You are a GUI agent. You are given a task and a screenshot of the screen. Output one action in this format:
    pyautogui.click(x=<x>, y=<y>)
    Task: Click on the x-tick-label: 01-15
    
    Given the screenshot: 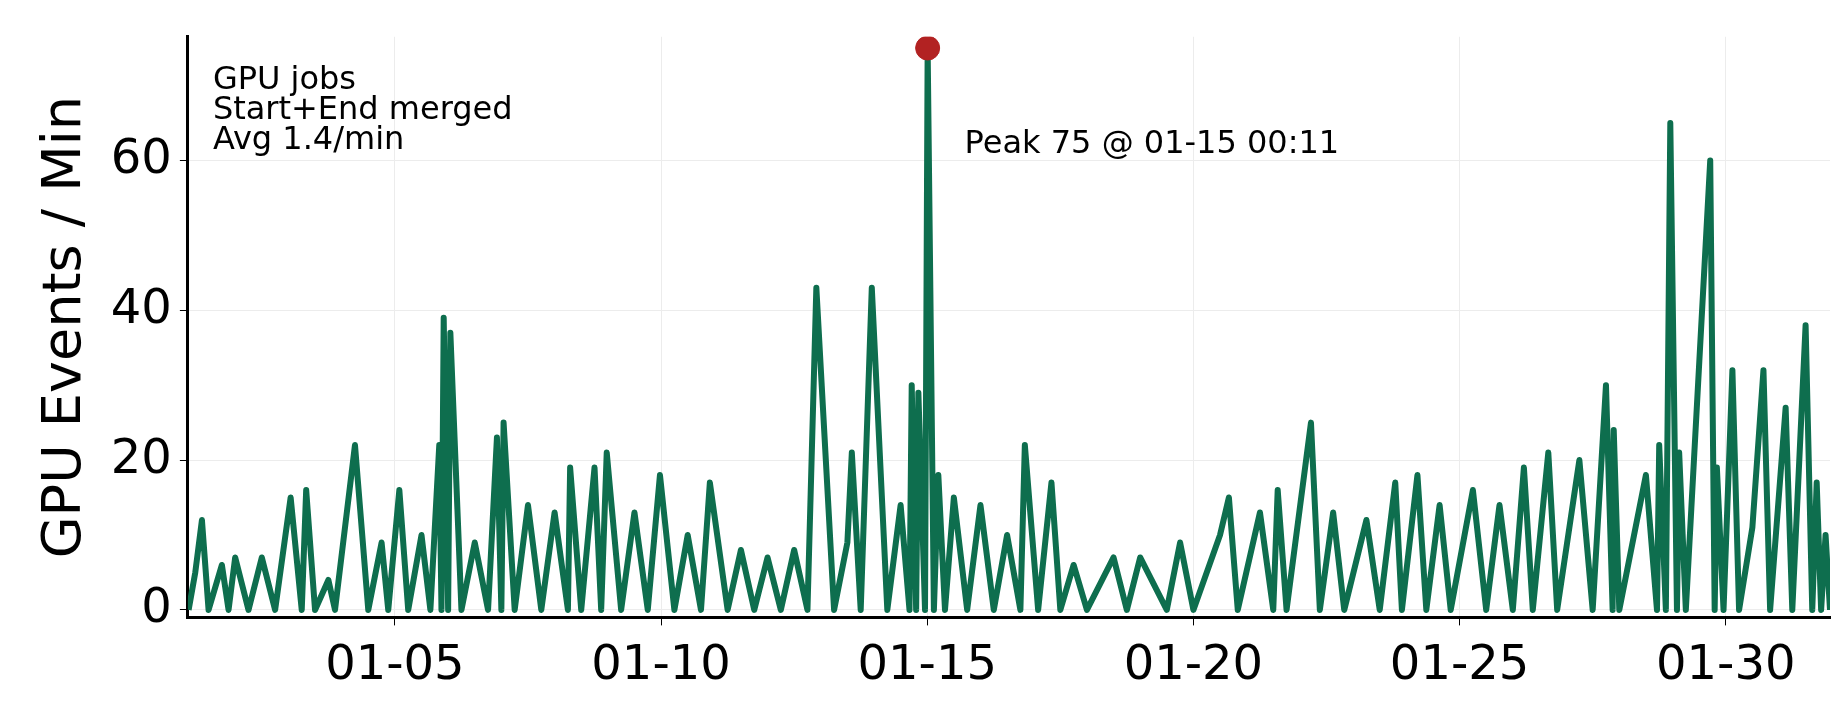 What is the action you would take?
    pyautogui.click(x=927, y=661)
    